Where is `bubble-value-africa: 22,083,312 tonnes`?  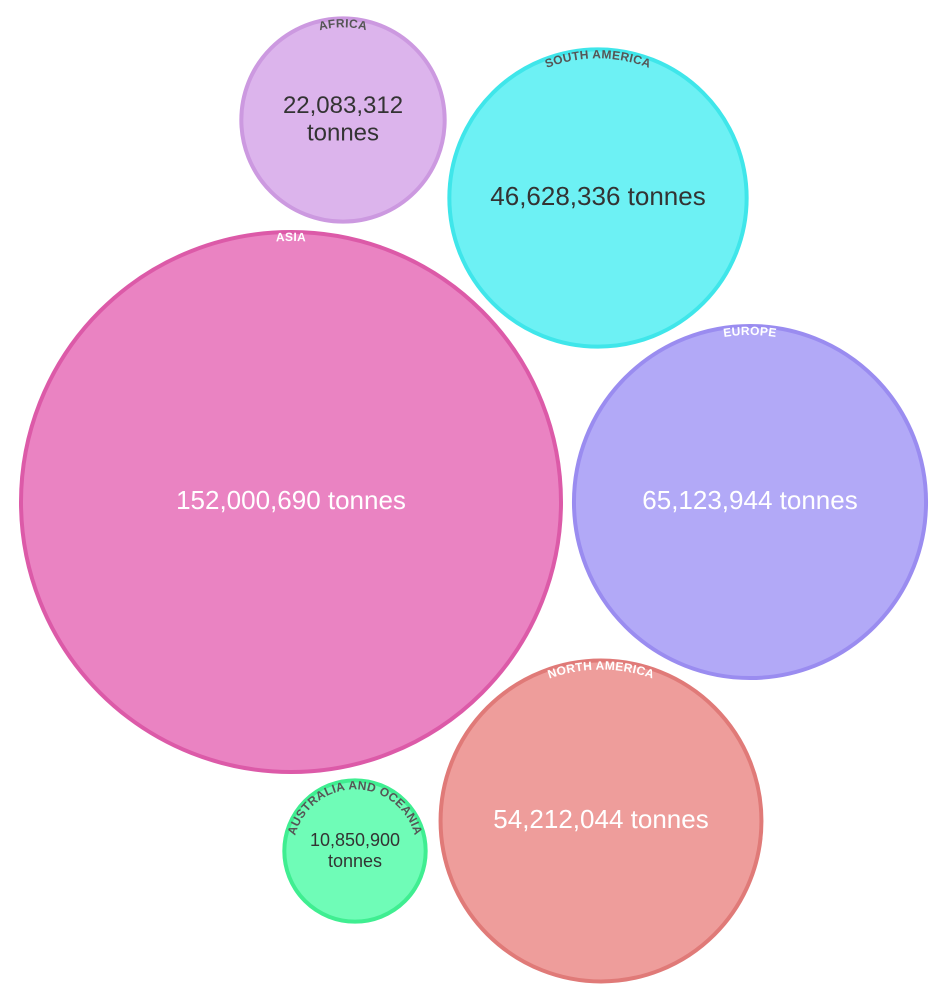
bubble-value-africa: 22,083,312 tonnes is located at coordinates (343, 119).